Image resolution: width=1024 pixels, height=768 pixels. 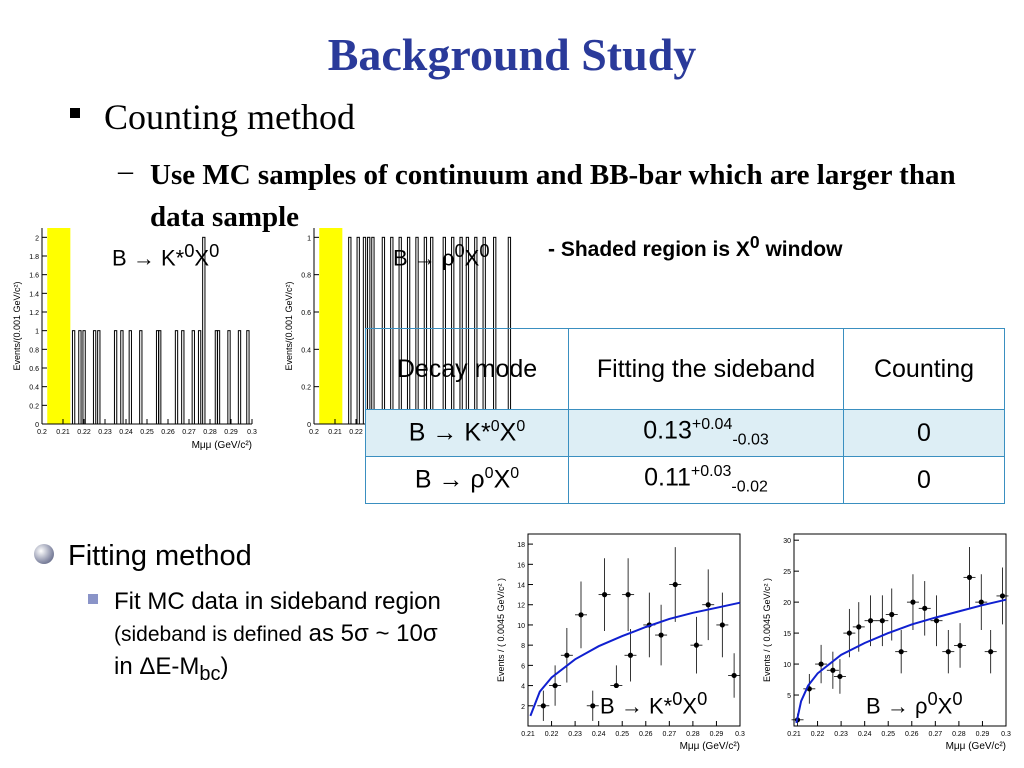 I want to click on plot-frame, so click(x=900, y=630).